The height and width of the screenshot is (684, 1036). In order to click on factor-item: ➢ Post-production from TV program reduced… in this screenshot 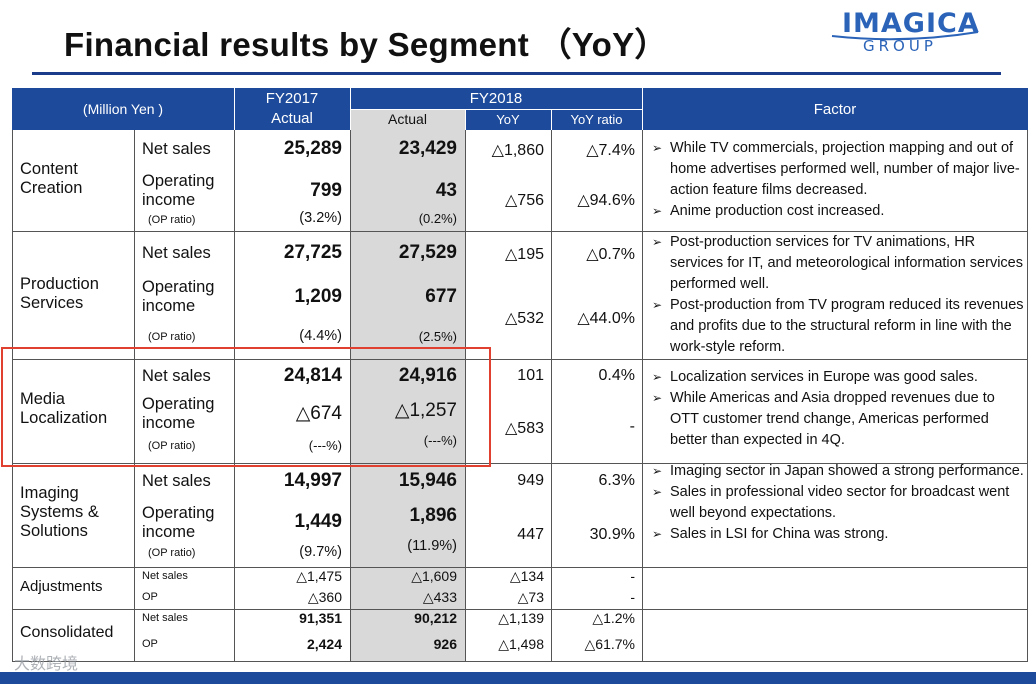, I will do `click(838, 326)`.